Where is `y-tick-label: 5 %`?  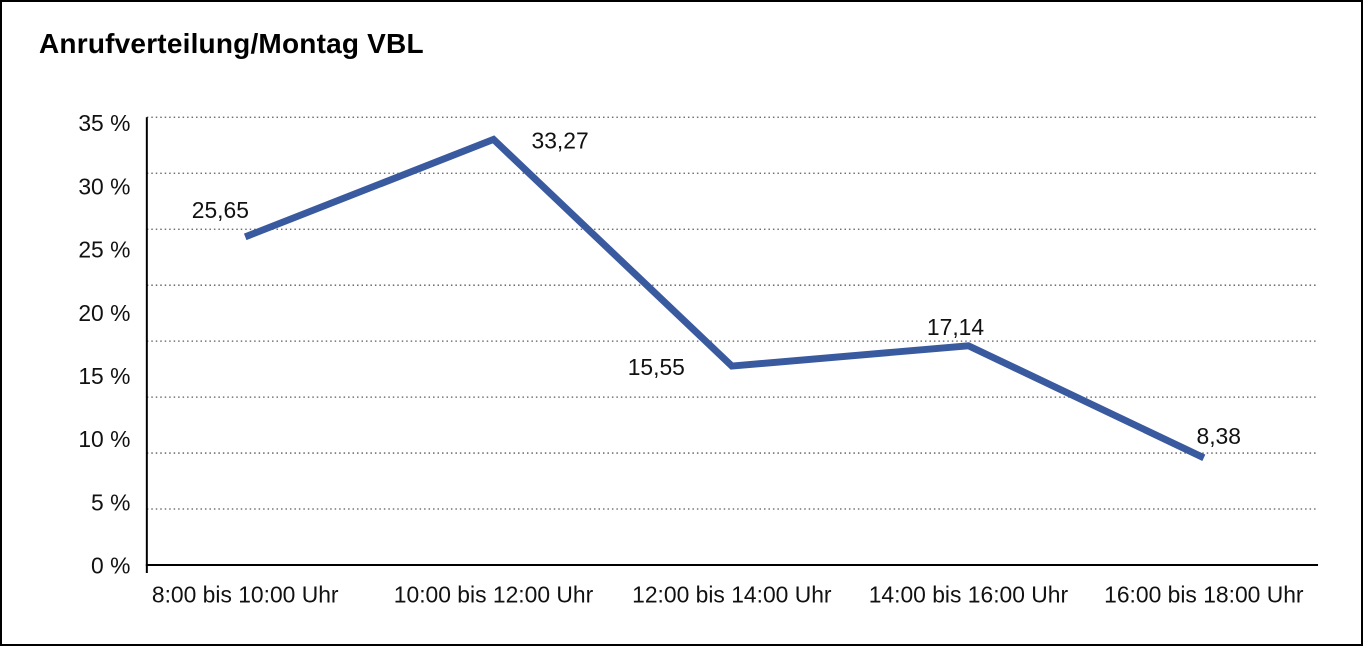 y-tick-label: 5 % is located at coordinates (110, 502).